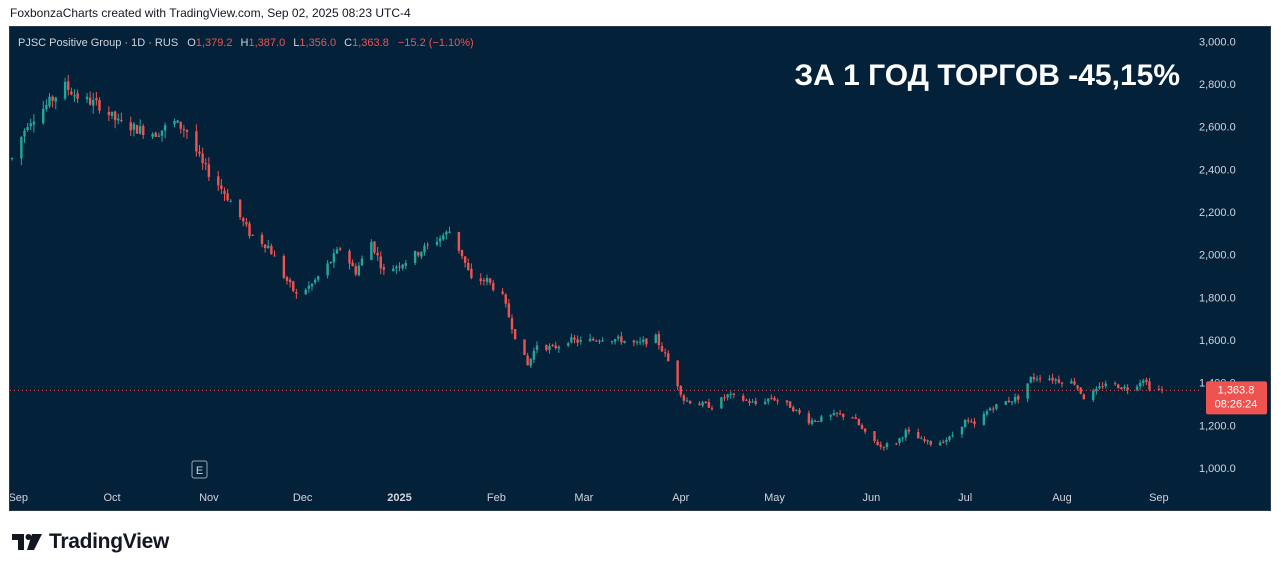 The width and height of the screenshot is (1281, 571). I want to click on headline: ЗА 1 ГОД ТОРГОВ -45,15%, so click(987, 75).